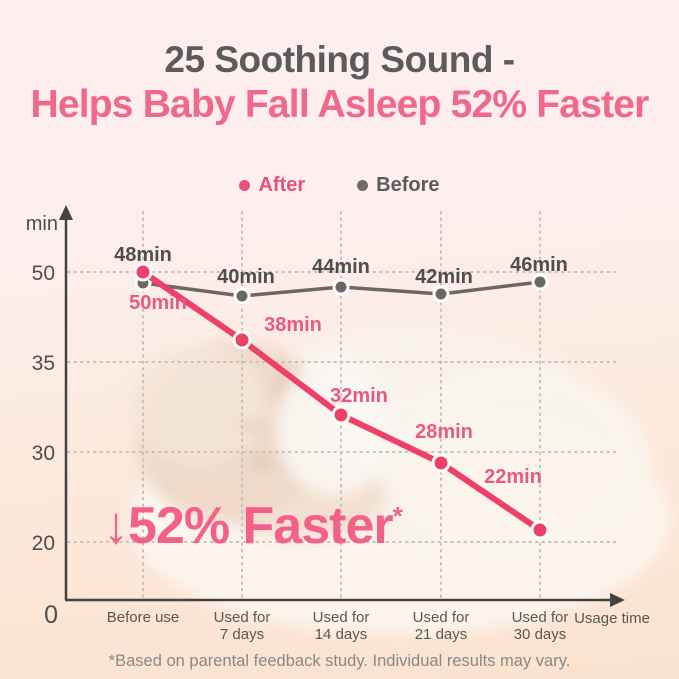  I want to click on x-tick-label: Used for 21 days, so click(441, 626).